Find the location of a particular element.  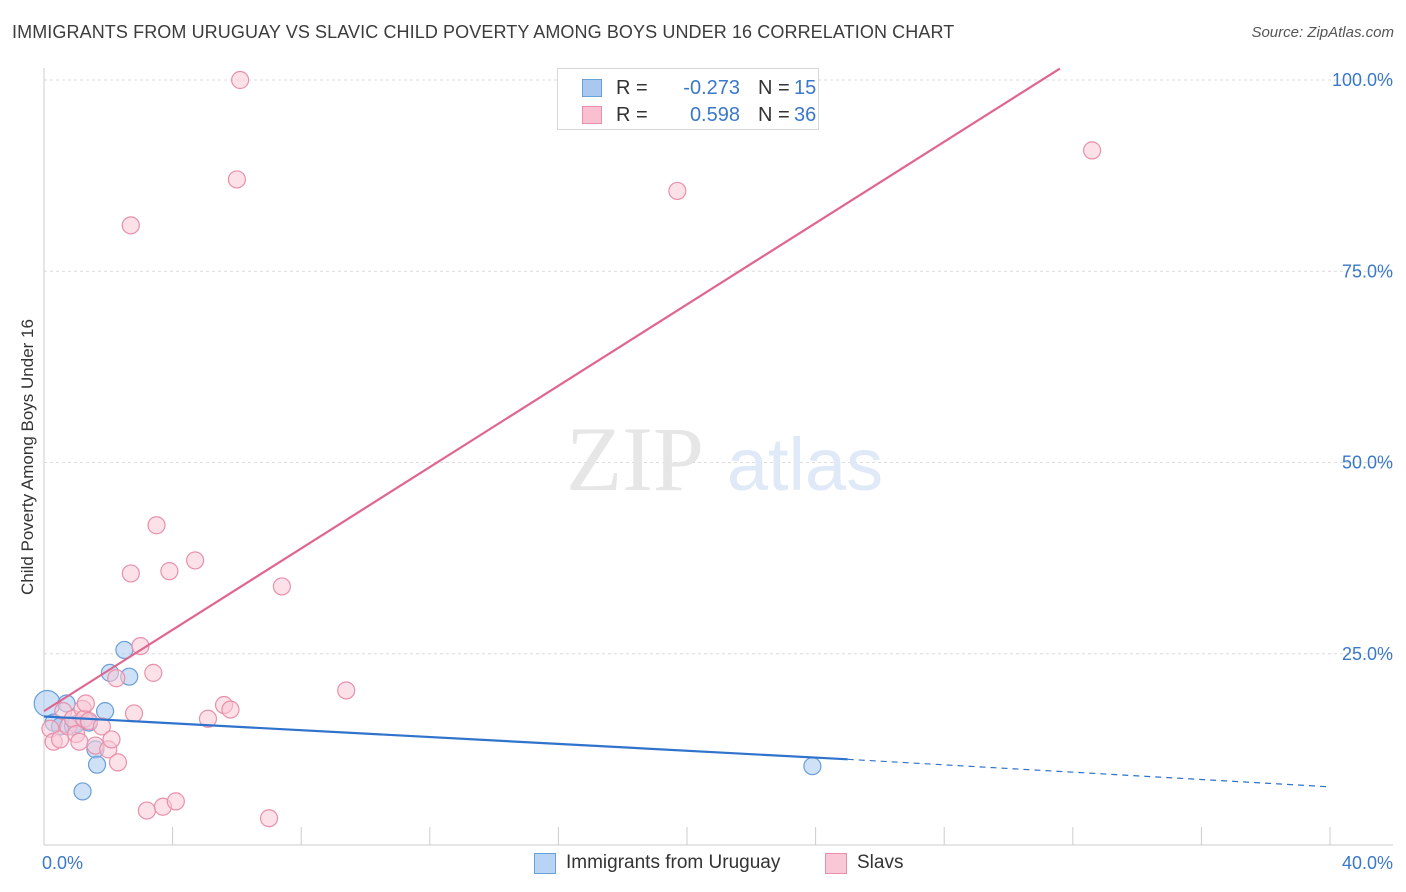

y-tick-label: 100.0% is located at coordinates (1362, 80).